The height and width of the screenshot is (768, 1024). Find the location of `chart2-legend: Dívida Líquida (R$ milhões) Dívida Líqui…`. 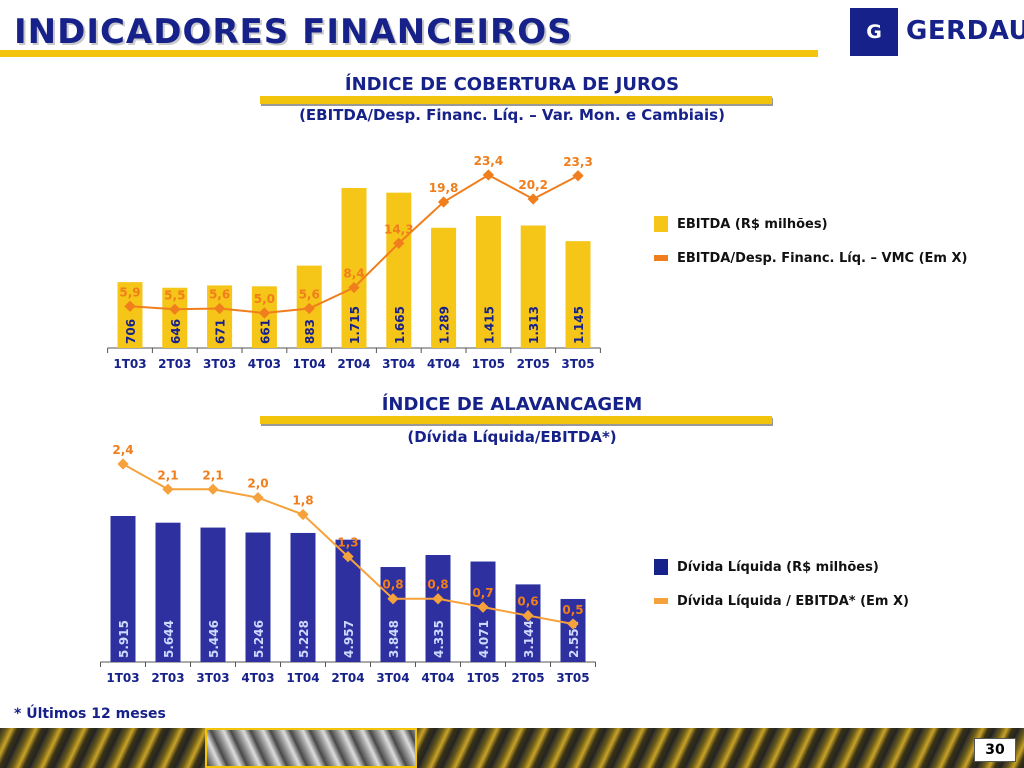

chart2-legend: Dívida Líquida (R$ milhões) Dívida Líqui… is located at coordinates (781, 584).